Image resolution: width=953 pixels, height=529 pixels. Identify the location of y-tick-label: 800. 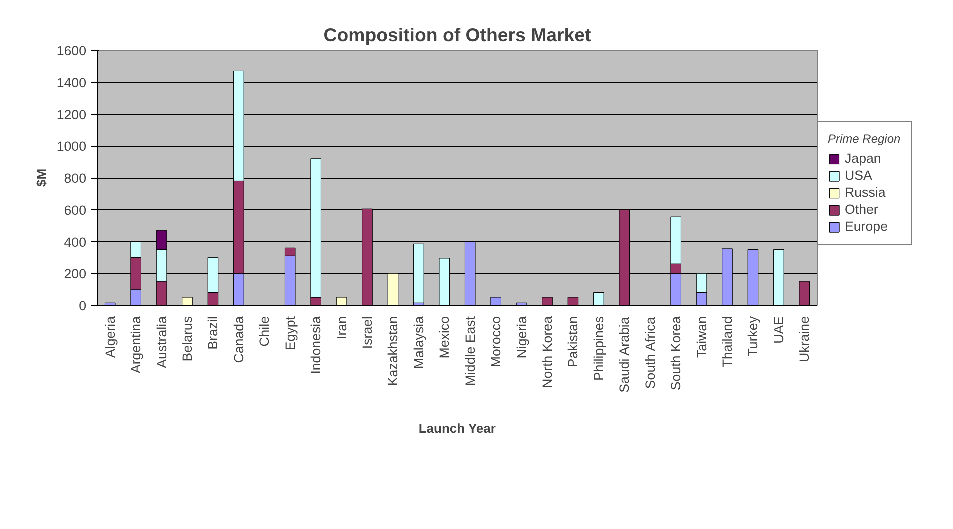
(75, 178).